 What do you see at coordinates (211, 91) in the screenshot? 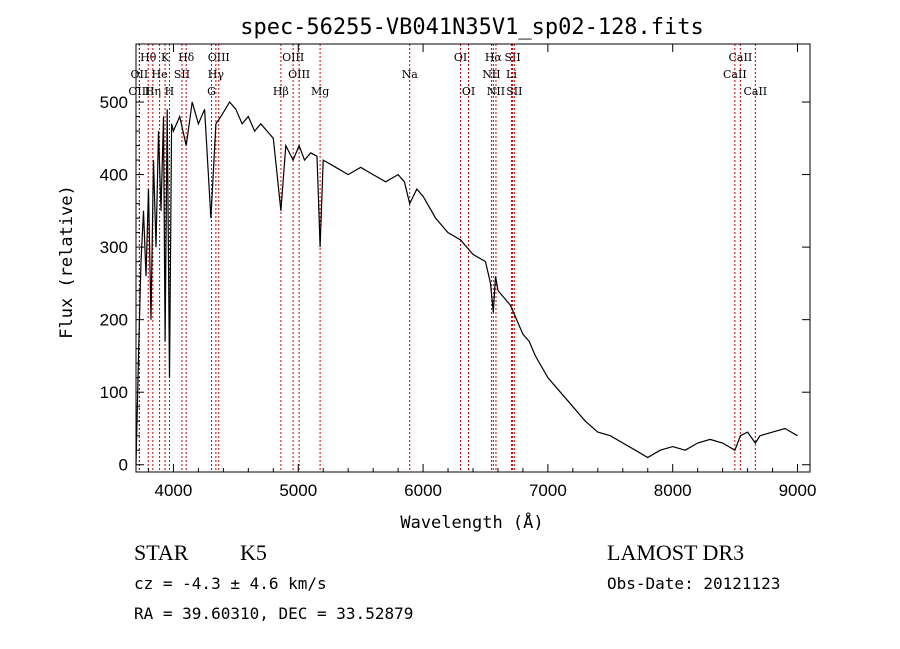
I see `marker-label: G` at bounding box center [211, 91].